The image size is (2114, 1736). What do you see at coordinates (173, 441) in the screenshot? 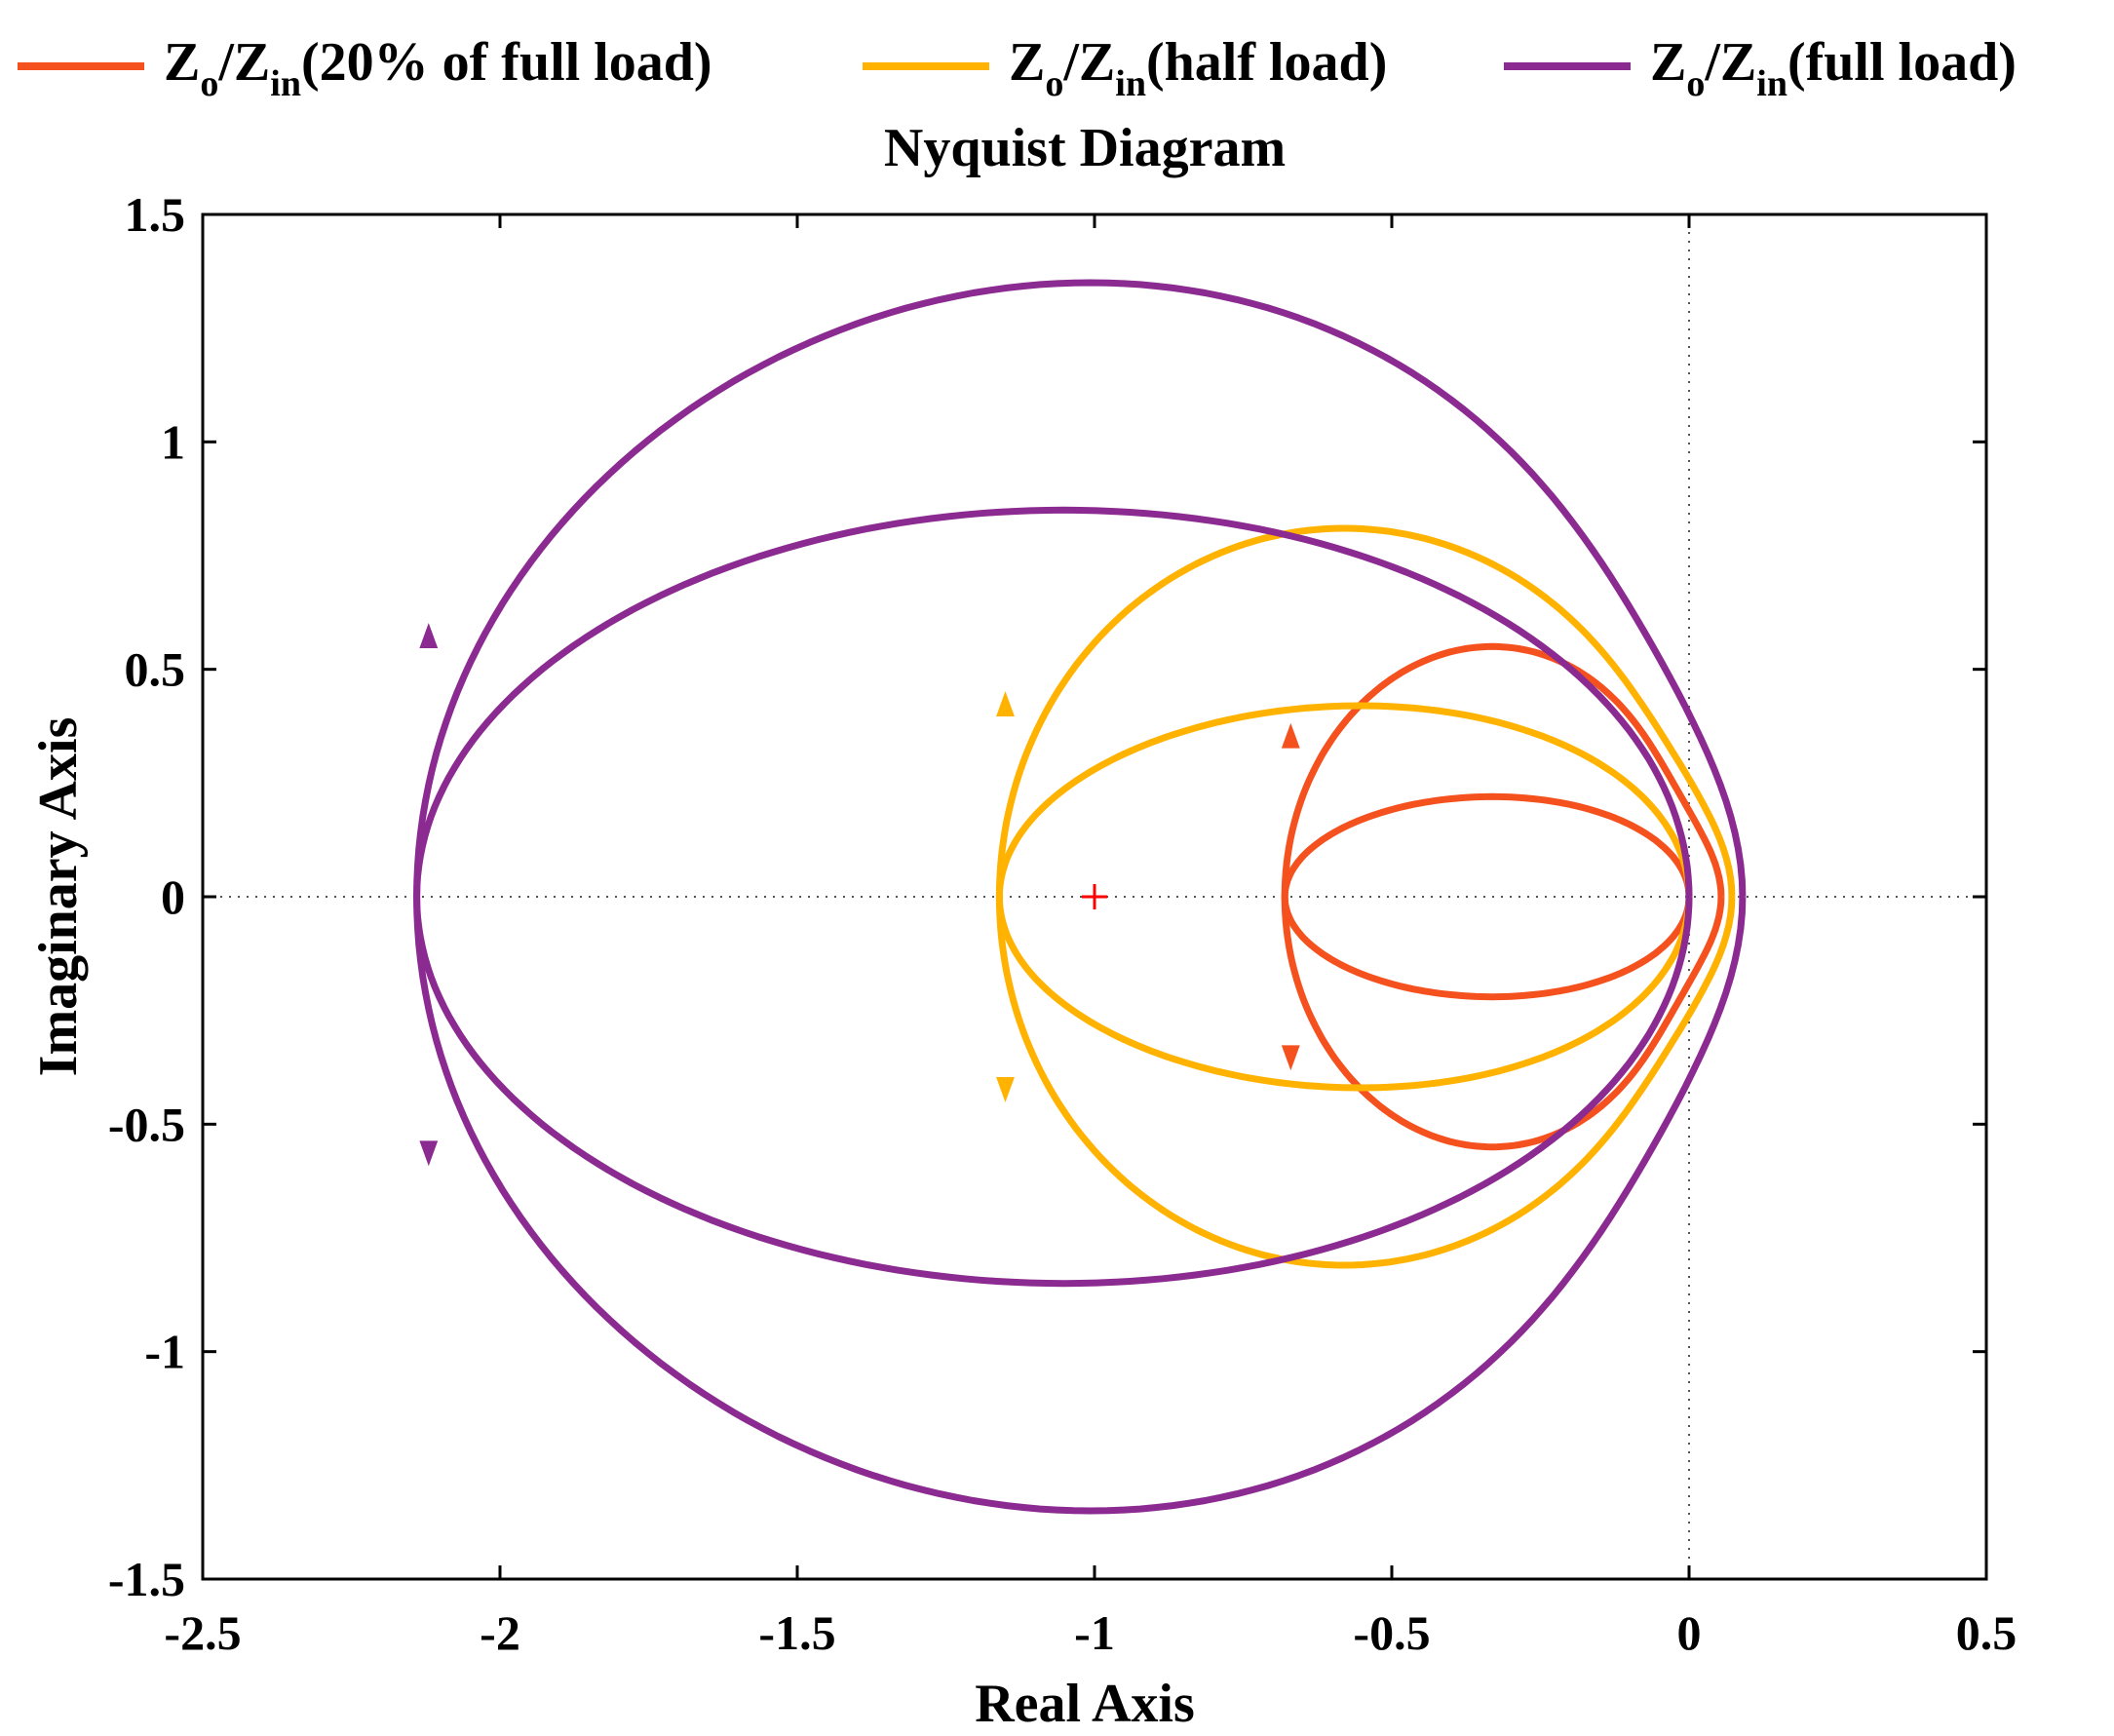
I see `y-tick-label: 1` at bounding box center [173, 441].